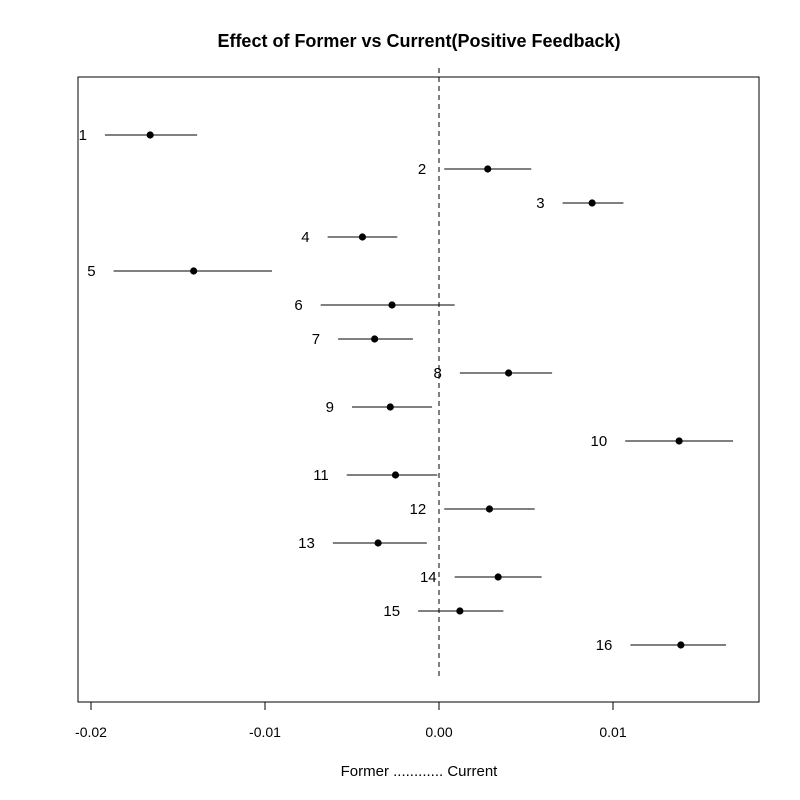  What do you see at coordinates (598, 441) in the screenshot?
I see `point-label: 10` at bounding box center [598, 441].